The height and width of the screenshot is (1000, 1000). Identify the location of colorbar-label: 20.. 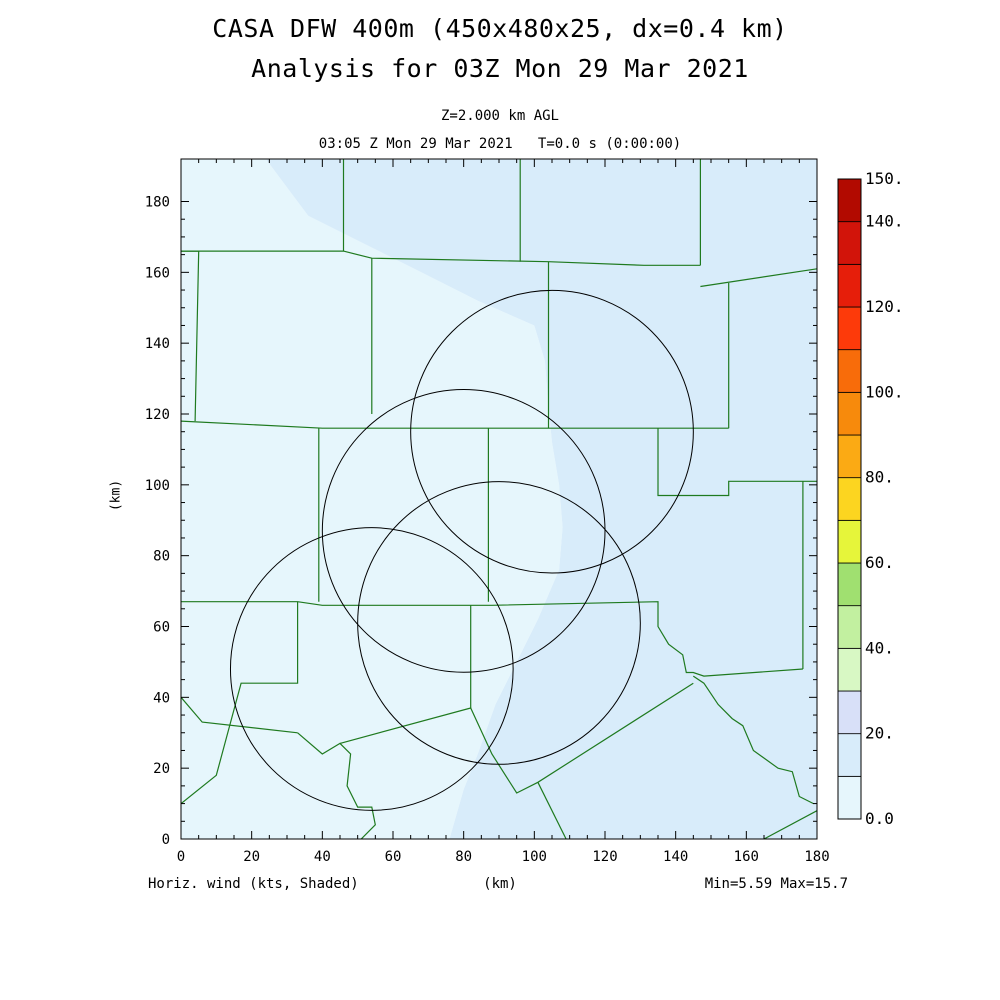
(879, 733).